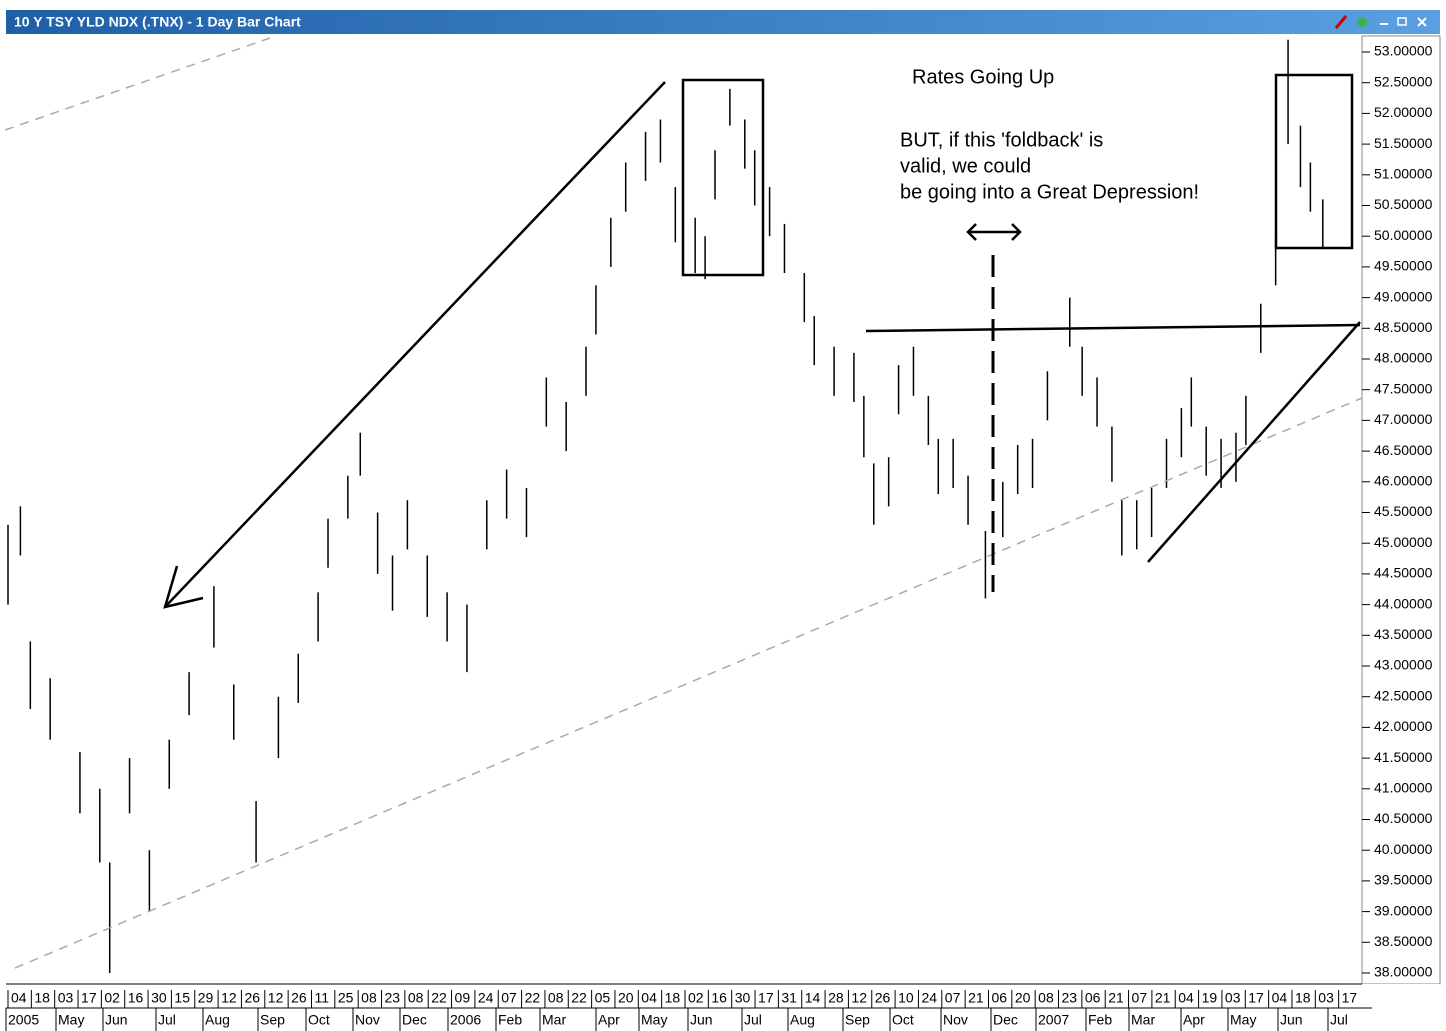 The height and width of the screenshot is (1031, 1446). I want to click on y-tick-label: 50.00000, so click(1403, 235).